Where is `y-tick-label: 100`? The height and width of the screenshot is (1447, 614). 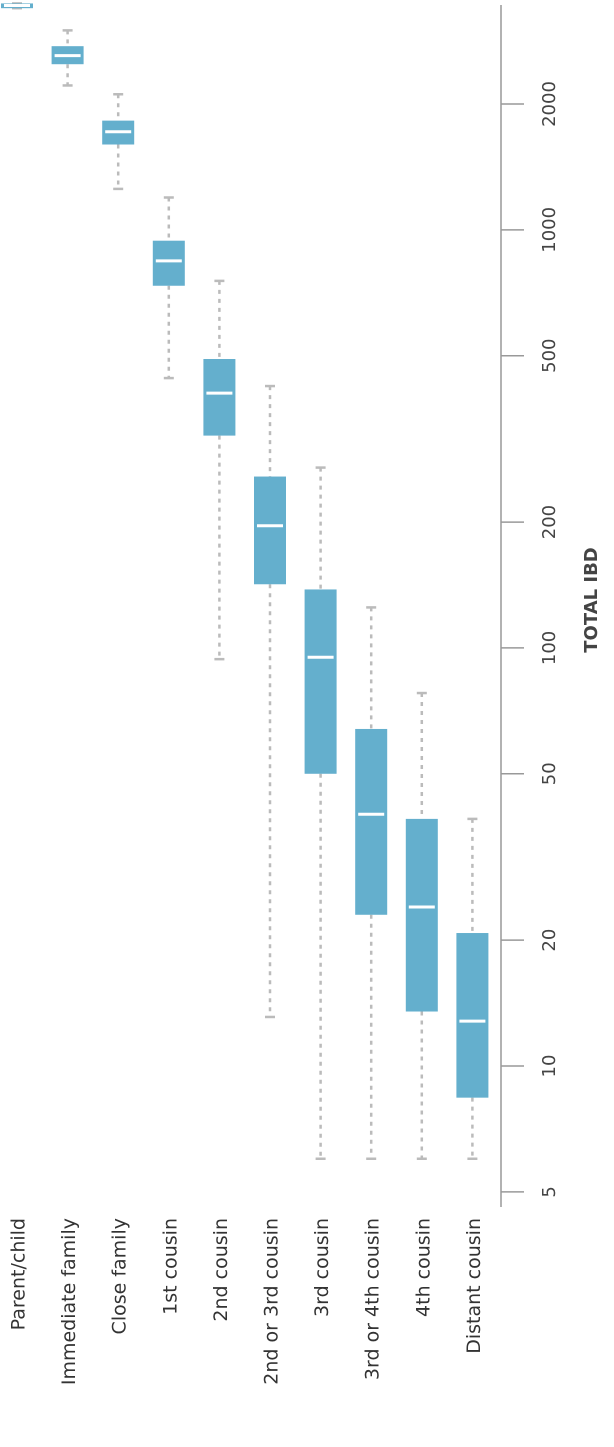 y-tick-label: 100 is located at coordinates (549, 648).